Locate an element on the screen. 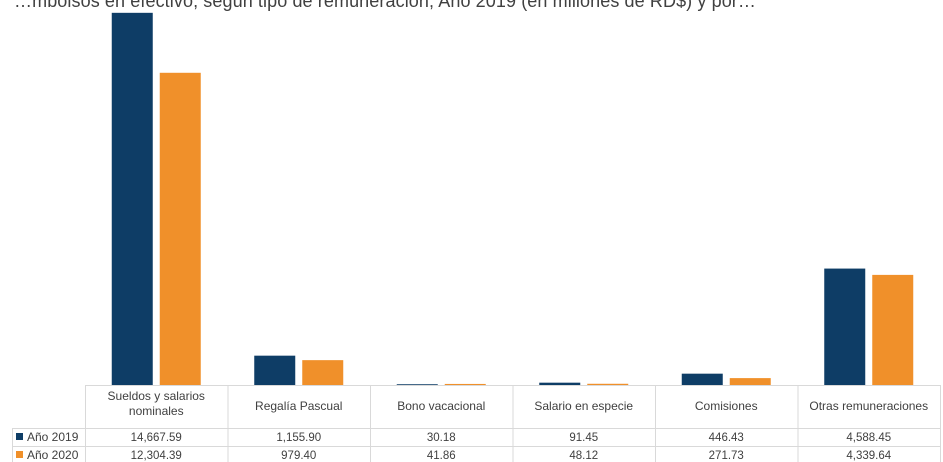 This screenshot has height=462, width=943. data-label: 4,339.64 is located at coordinates (868, 456).